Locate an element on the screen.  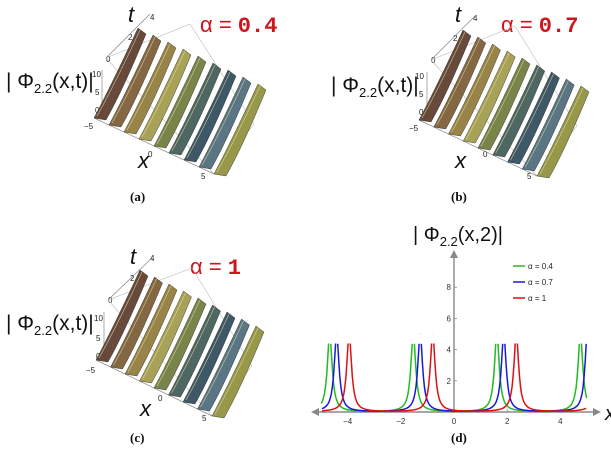
y-axis-arrow is located at coordinates (454, 254).